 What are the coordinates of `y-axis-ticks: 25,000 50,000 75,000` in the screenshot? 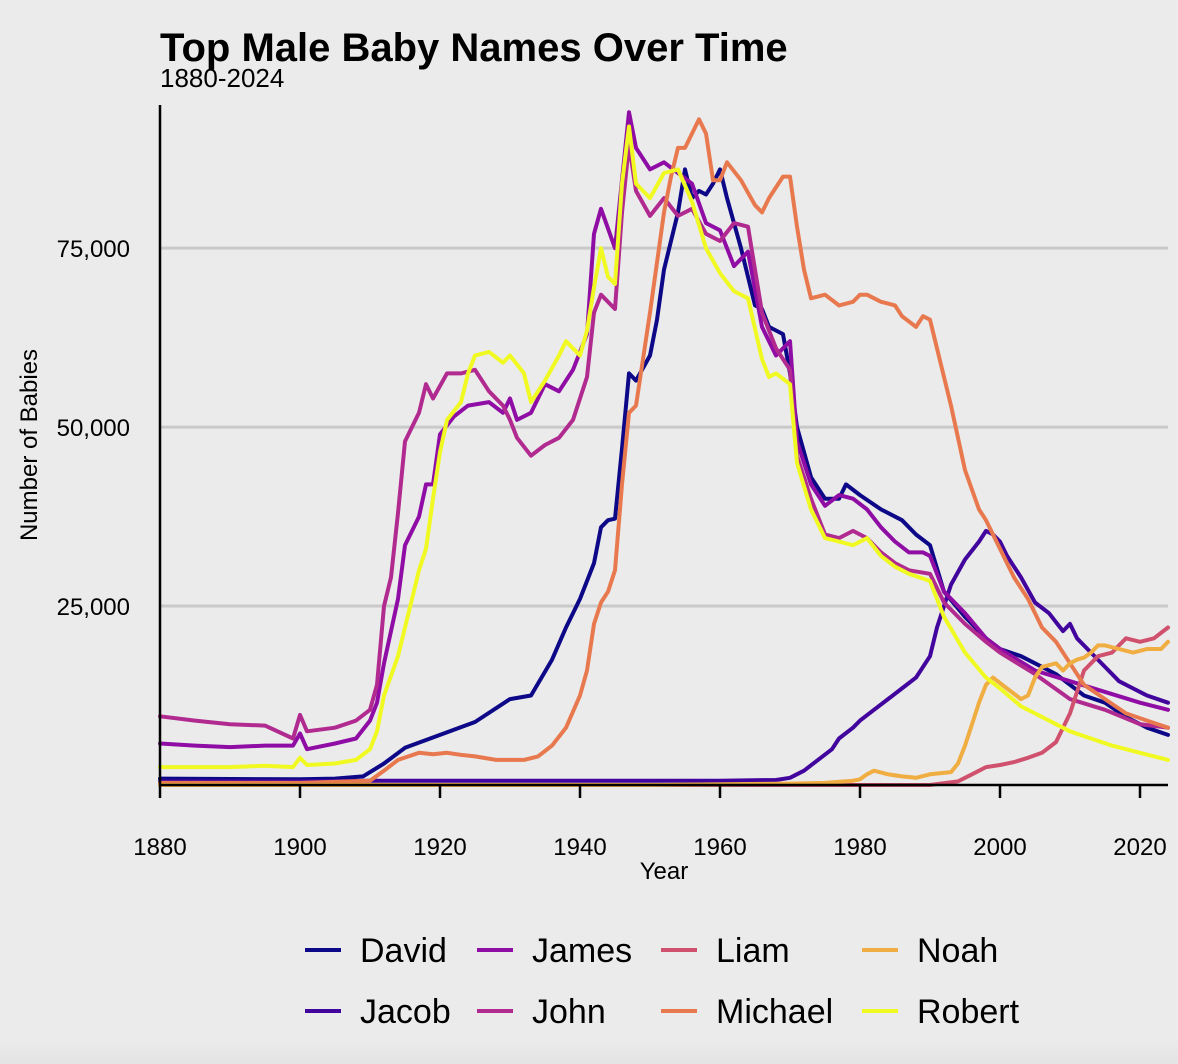 It's located at (93, 428).